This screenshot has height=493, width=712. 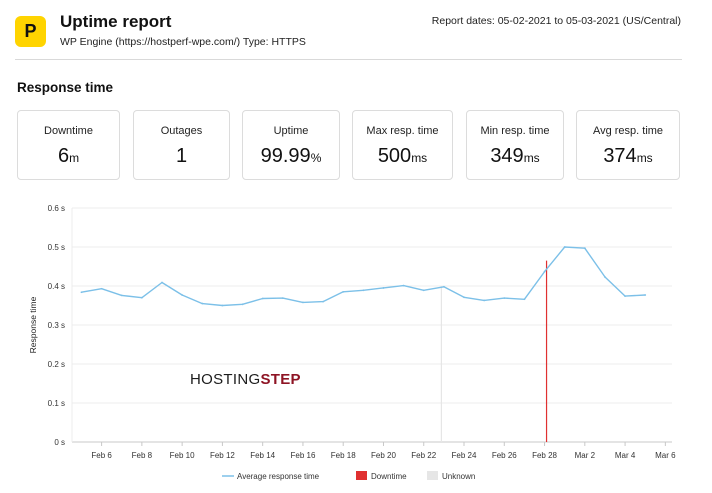 I want to click on stat-card-max-resp-time: Max resp. time 500ms, so click(x=402, y=145).